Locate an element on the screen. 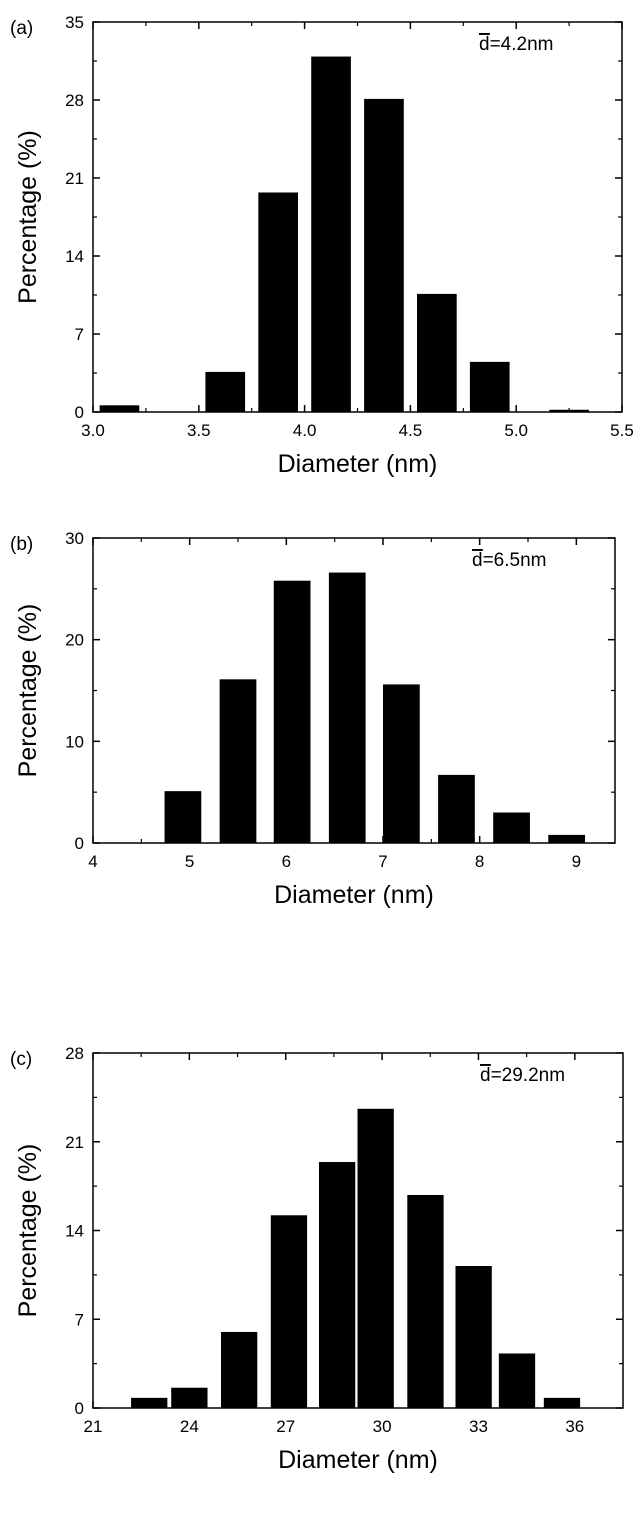 This screenshot has width=638, height=1526. mean-diameter-annotation: d=4.2nm is located at coordinates (516, 44).